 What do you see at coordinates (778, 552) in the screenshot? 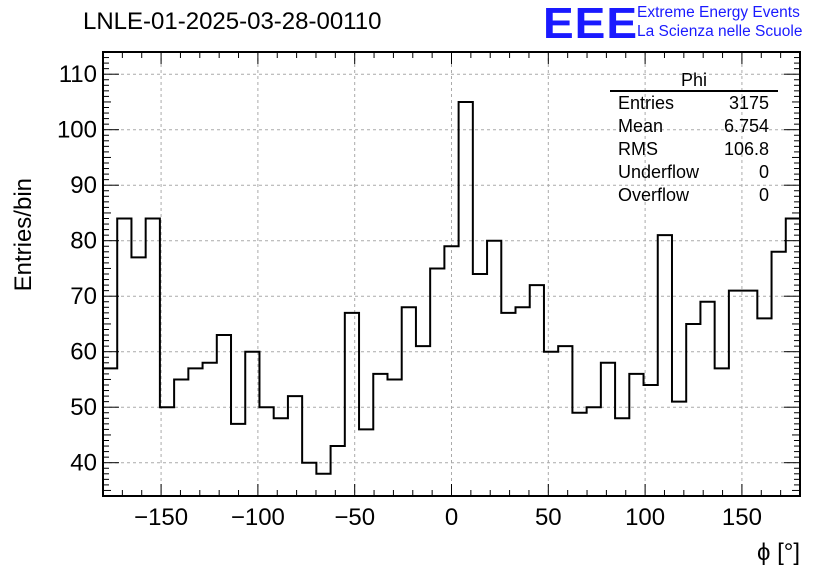
I see `x-axis-label: ϕ [°]` at bounding box center [778, 552].